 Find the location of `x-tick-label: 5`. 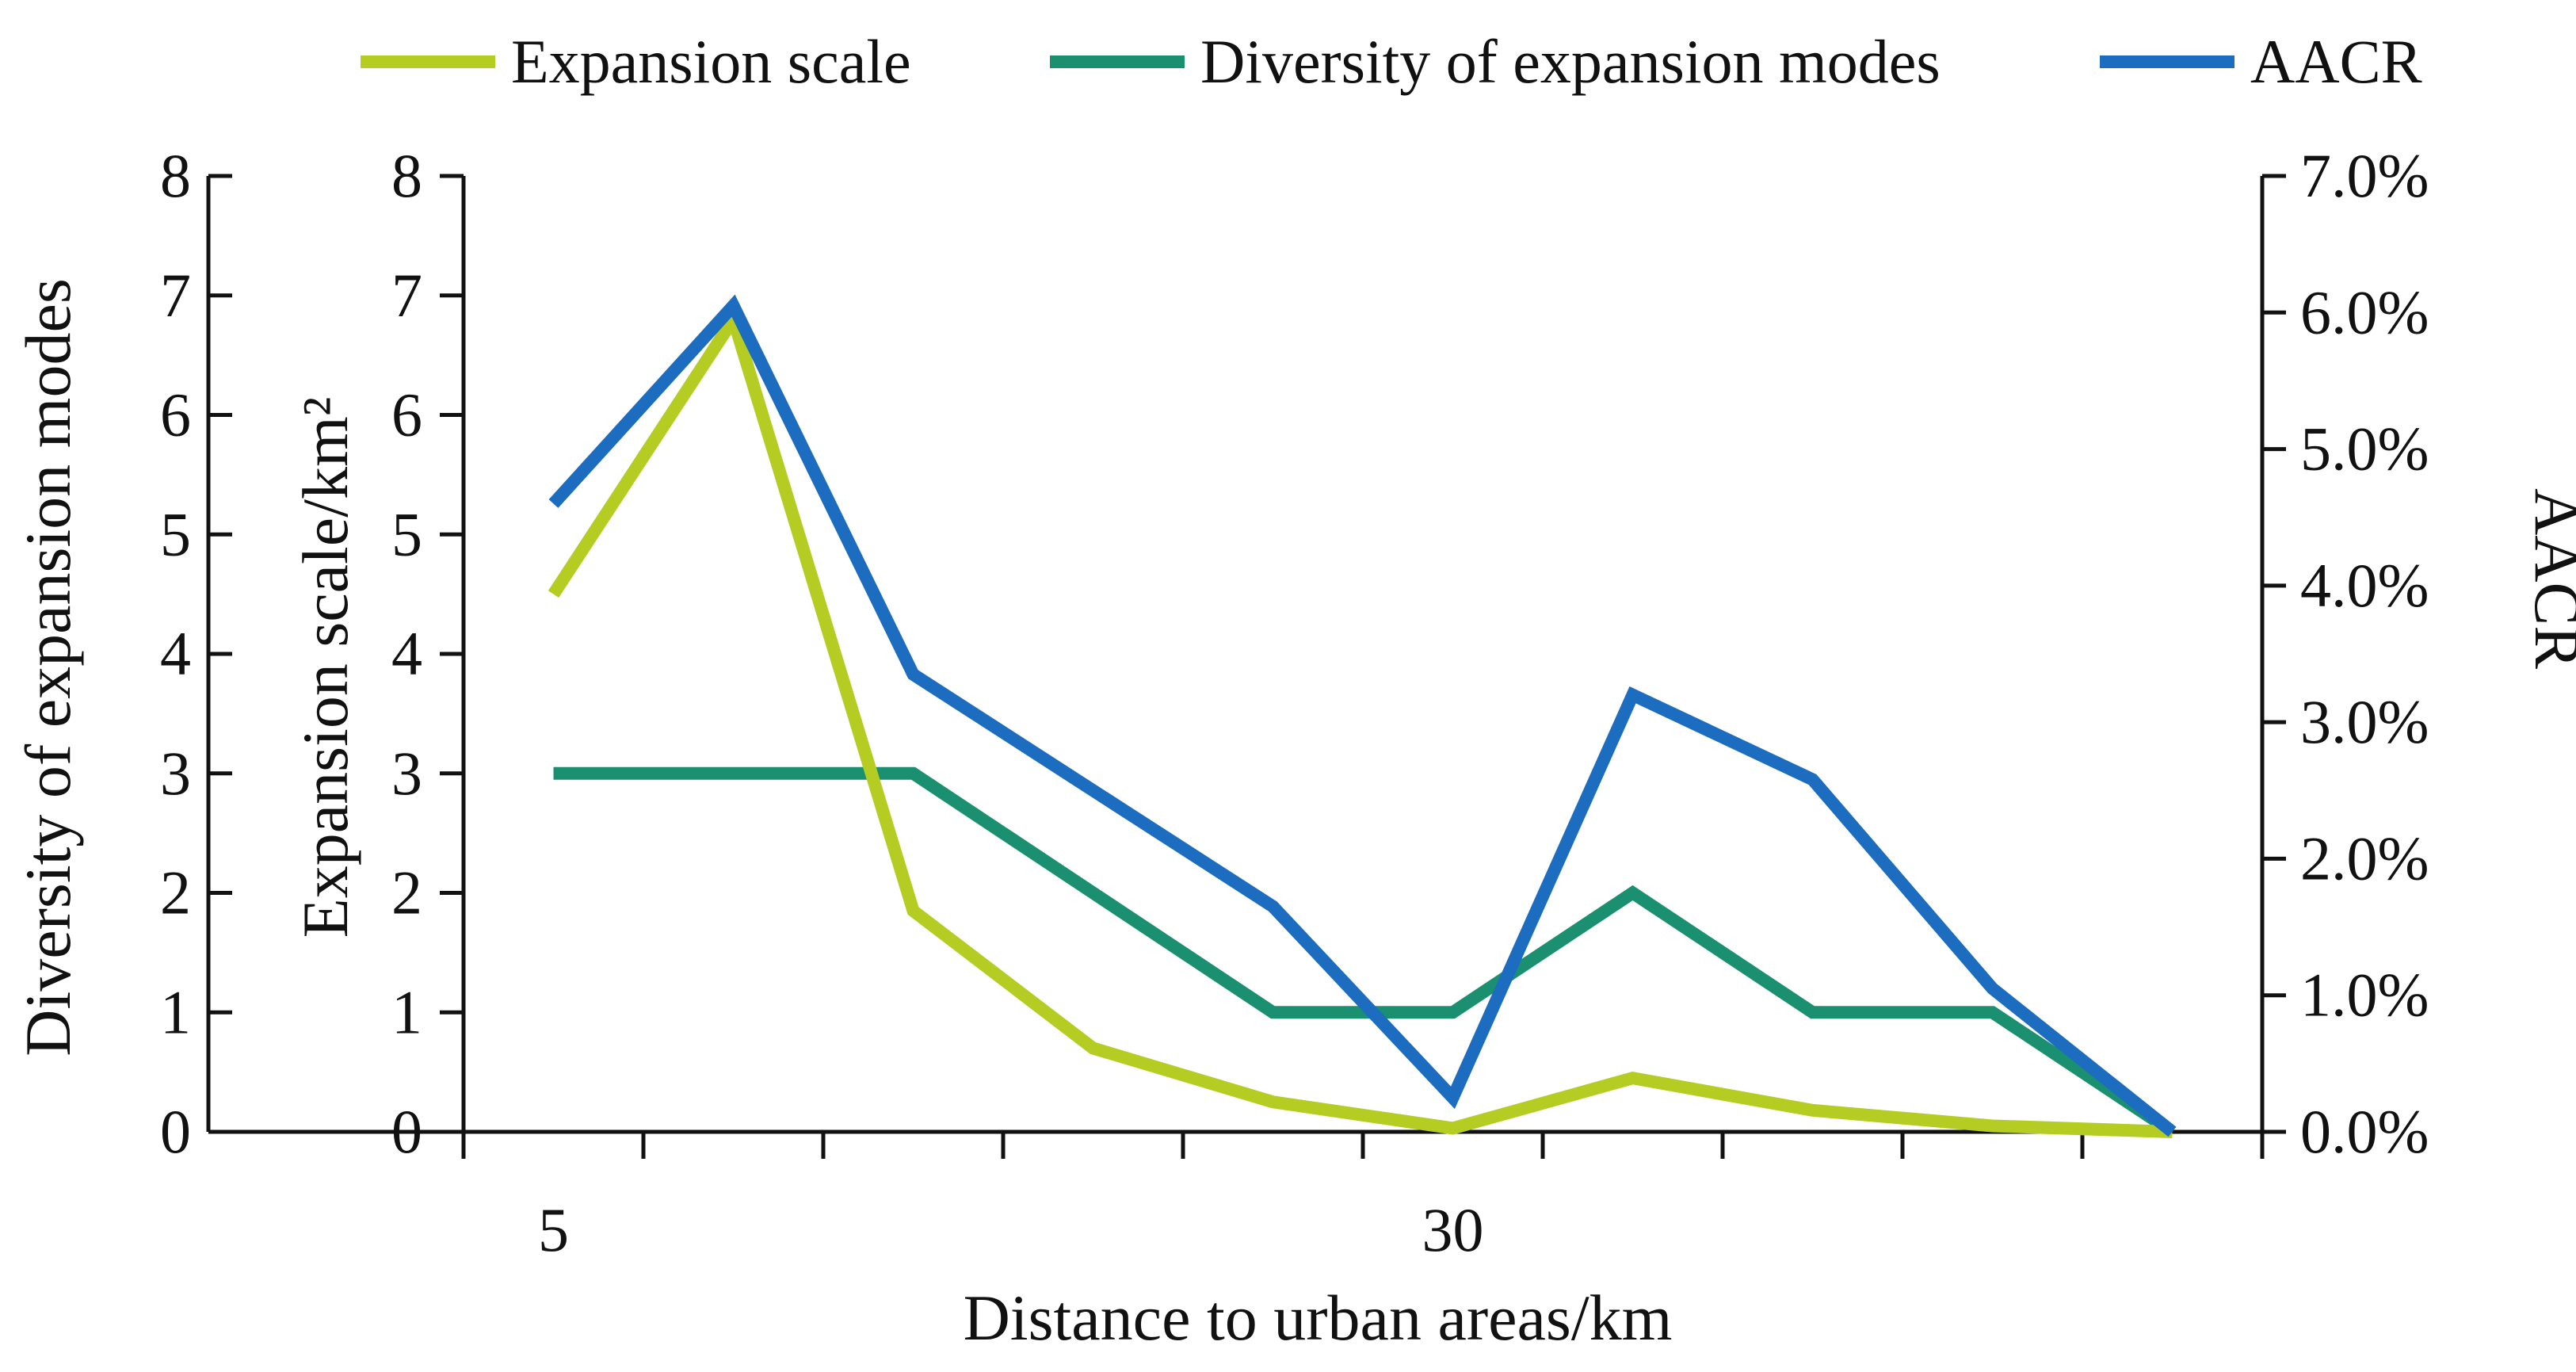

x-tick-label: 5 is located at coordinates (553, 1229).